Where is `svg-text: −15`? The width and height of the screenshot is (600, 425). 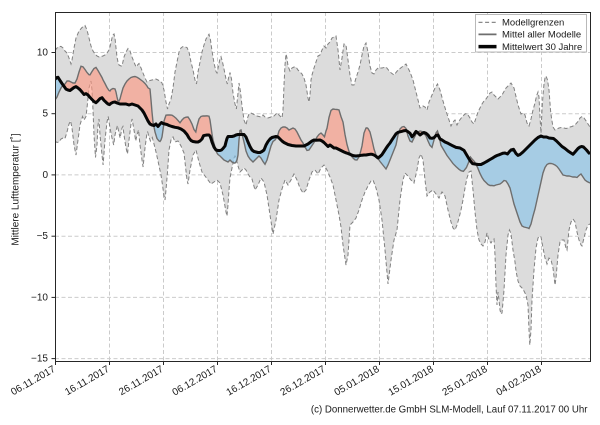 svg-text: −15 is located at coordinates (39, 359).